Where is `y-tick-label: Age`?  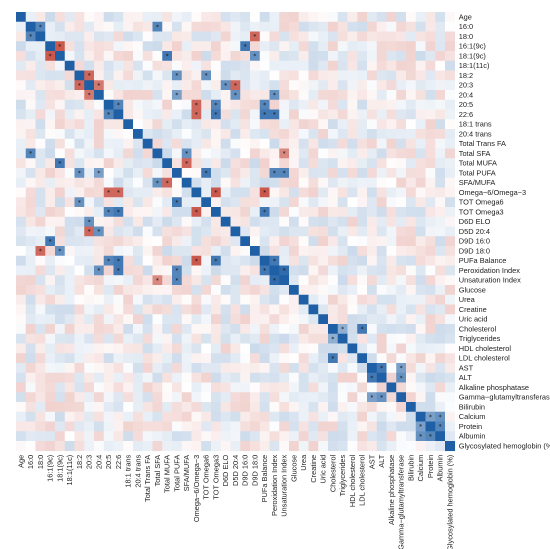 y-tick-label: Age is located at coordinates (465, 16).